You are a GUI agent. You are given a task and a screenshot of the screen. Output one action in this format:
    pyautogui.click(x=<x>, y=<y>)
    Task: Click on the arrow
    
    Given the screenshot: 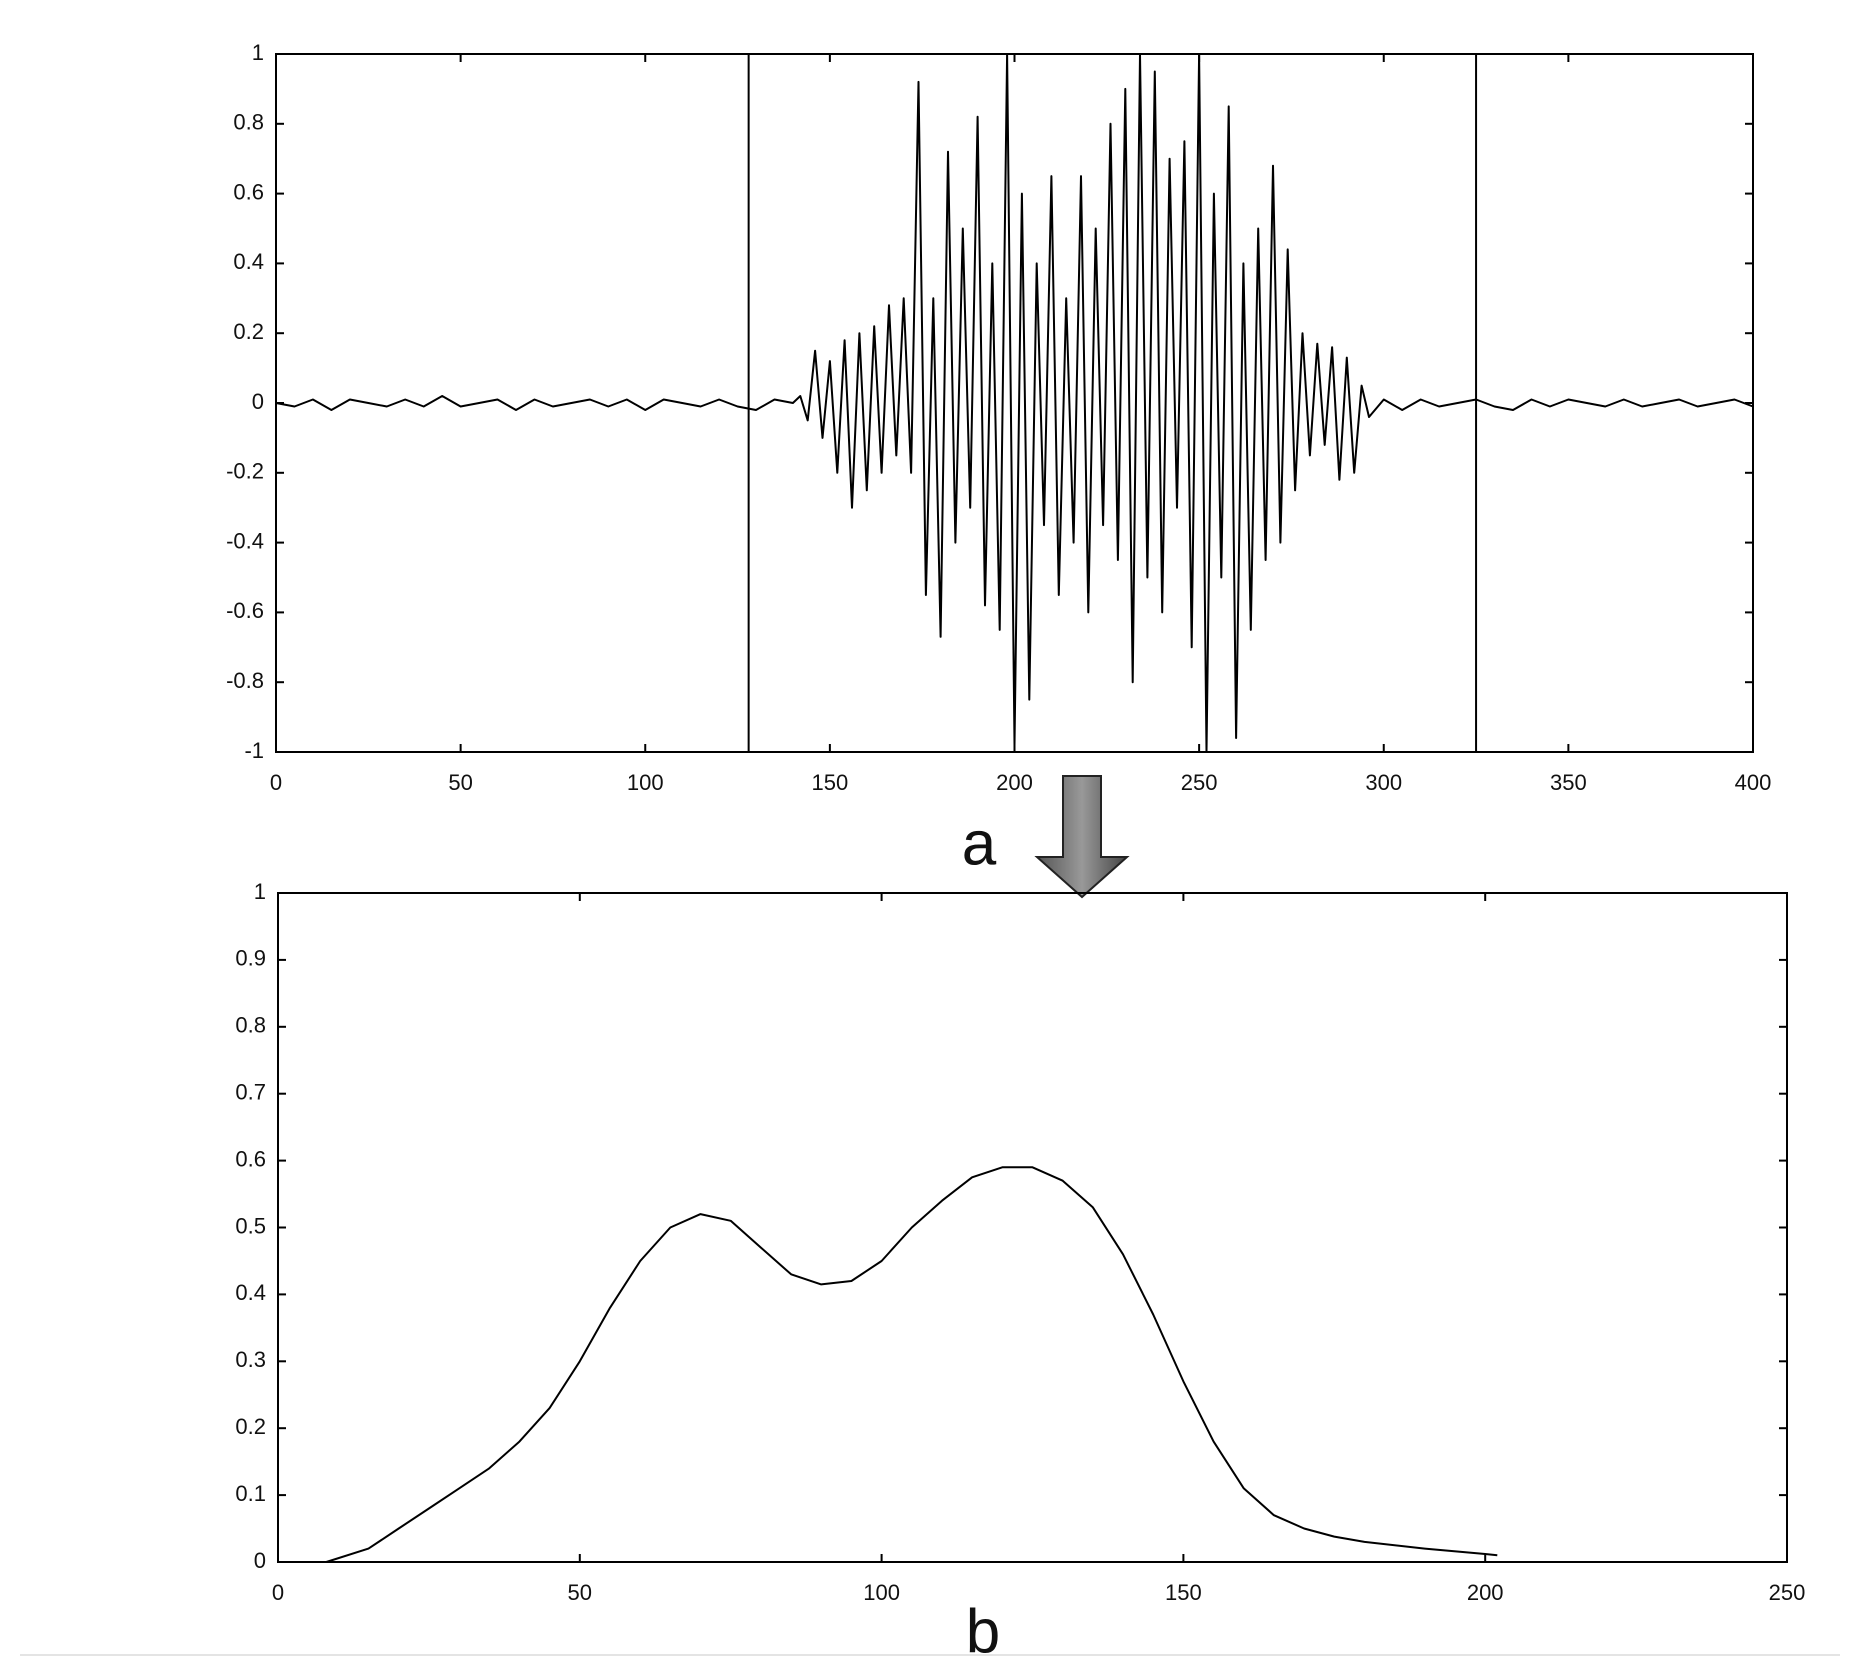 What is the action you would take?
    pyautogui.click(x=1082, y=837)
    